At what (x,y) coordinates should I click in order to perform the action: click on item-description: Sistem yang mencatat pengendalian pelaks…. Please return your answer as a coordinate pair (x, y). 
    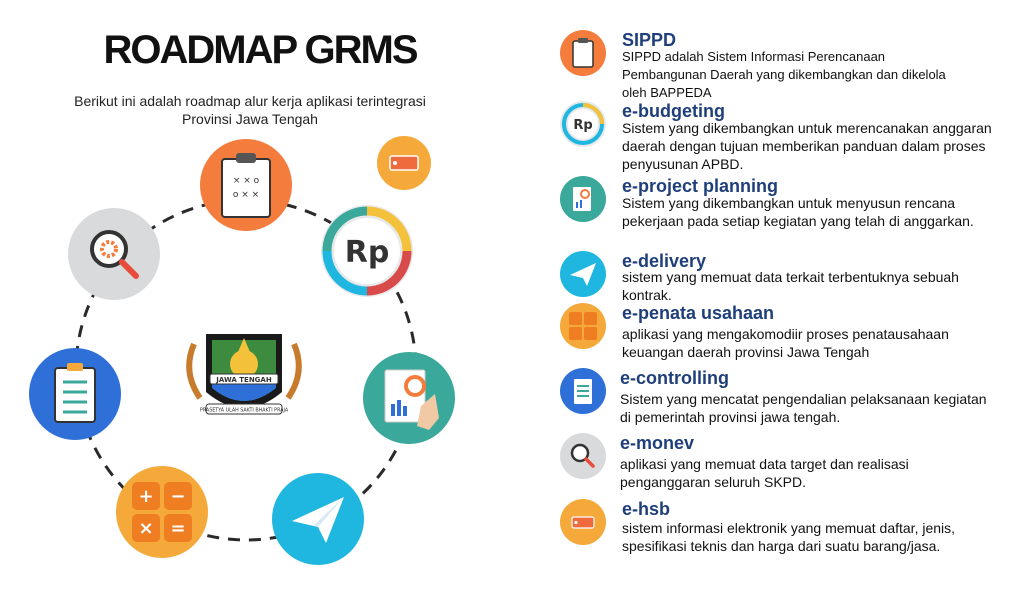
    Looking at the image, I should click on (803, 408).